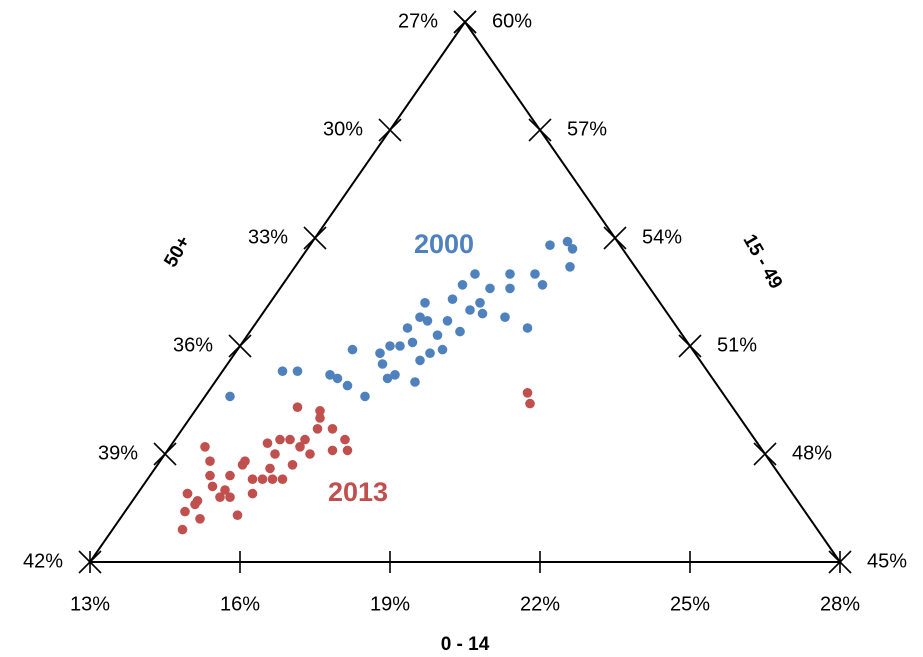 The width and height of the screenshot is (923, 657). Describe the element at coordinates (540, 604) in the screenshot. I see `tick-label: 22%` at that location.